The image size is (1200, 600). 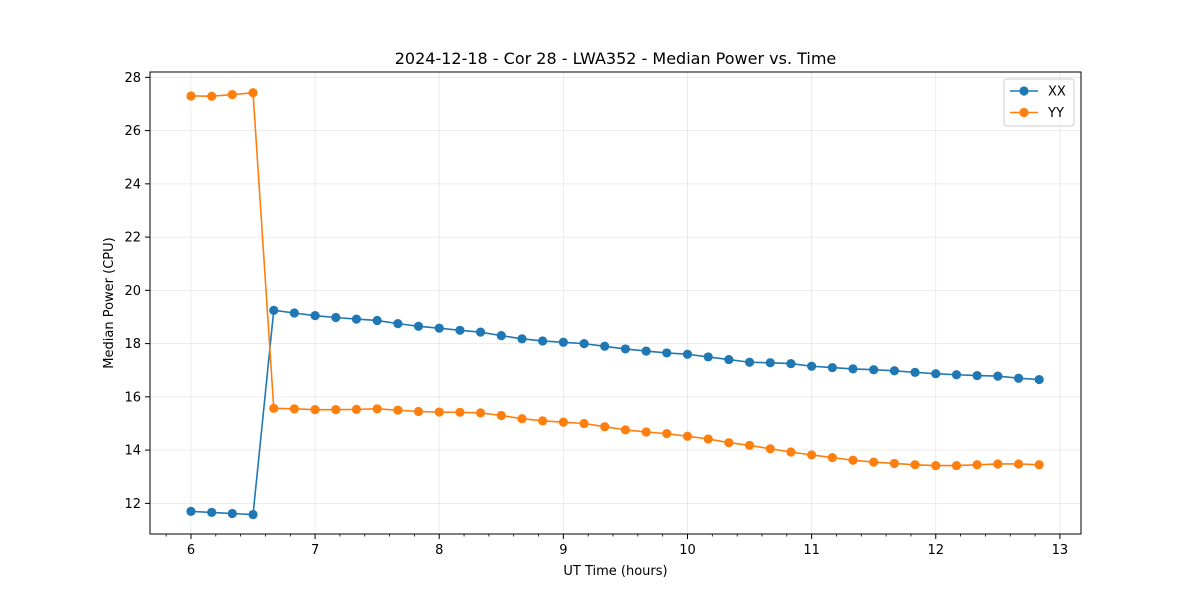 I want to click on y-tick-label: 26, so click(x=132, y=131).